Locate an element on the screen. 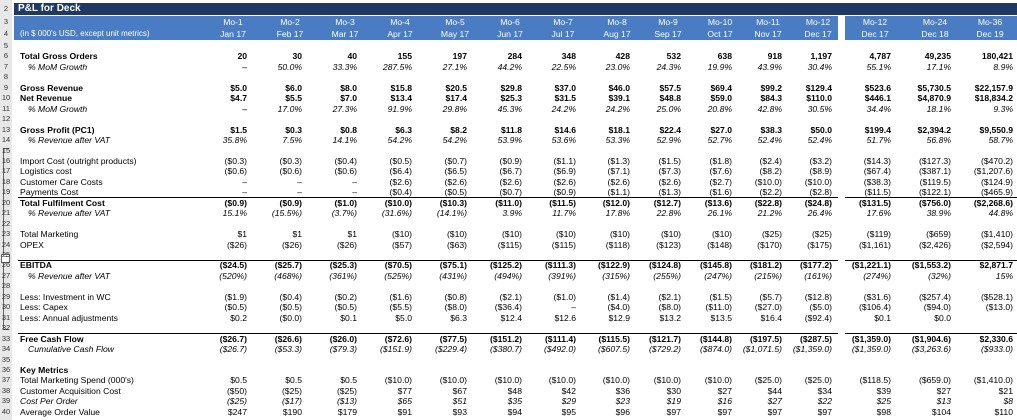 The image size is (1017, 420). value-cell: ($53.3) is located at coordinates (288, 349).